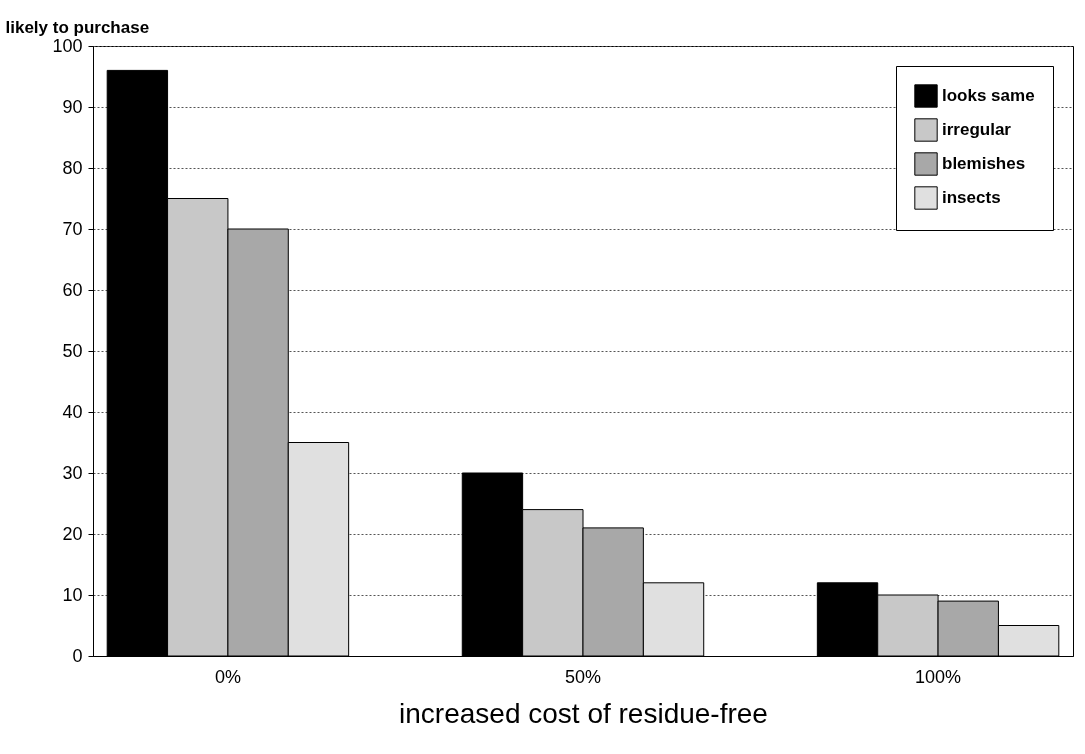  I want to click on y-tick-label: 90, so click(72, 106).